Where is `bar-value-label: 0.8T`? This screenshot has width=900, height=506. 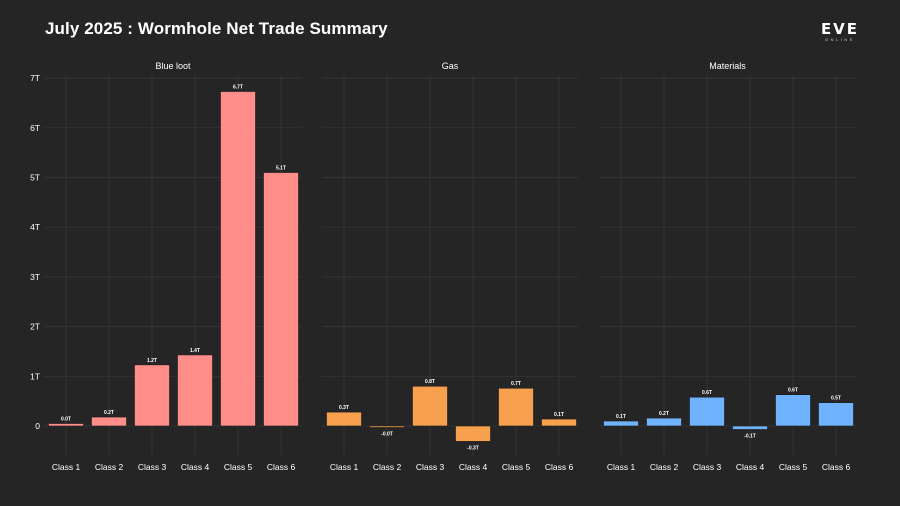 bar-value-label: 0.8T is located at coordinates (430, 382).